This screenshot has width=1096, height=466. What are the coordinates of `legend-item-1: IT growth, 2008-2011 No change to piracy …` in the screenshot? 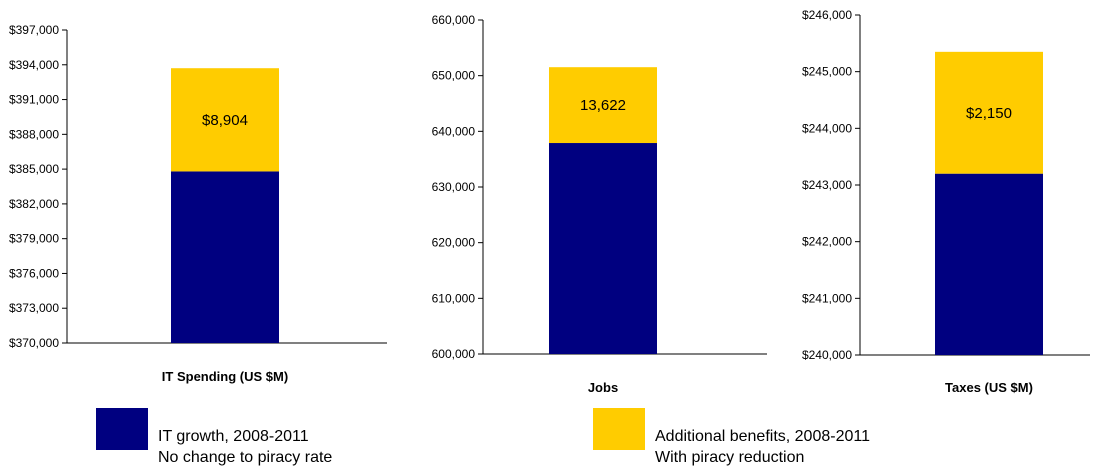 It's located at (214, 437).